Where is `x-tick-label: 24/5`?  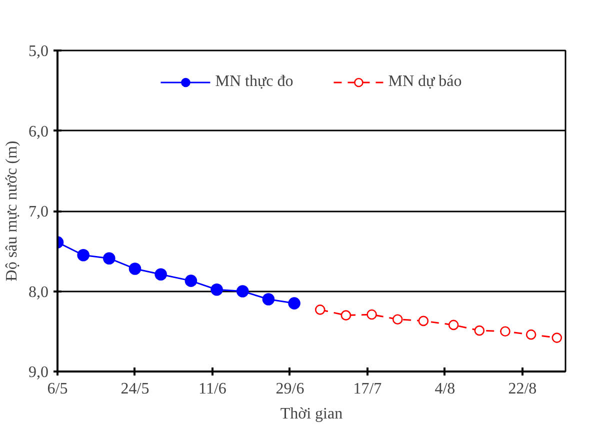 x-tick-label: 24/5 is located at coordinates (135, 389).